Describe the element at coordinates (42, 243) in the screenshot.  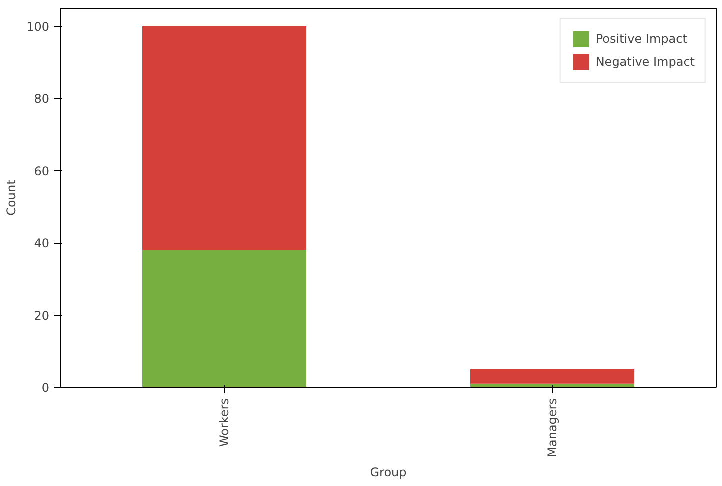
I see `y-tick-label: 40` at that location.